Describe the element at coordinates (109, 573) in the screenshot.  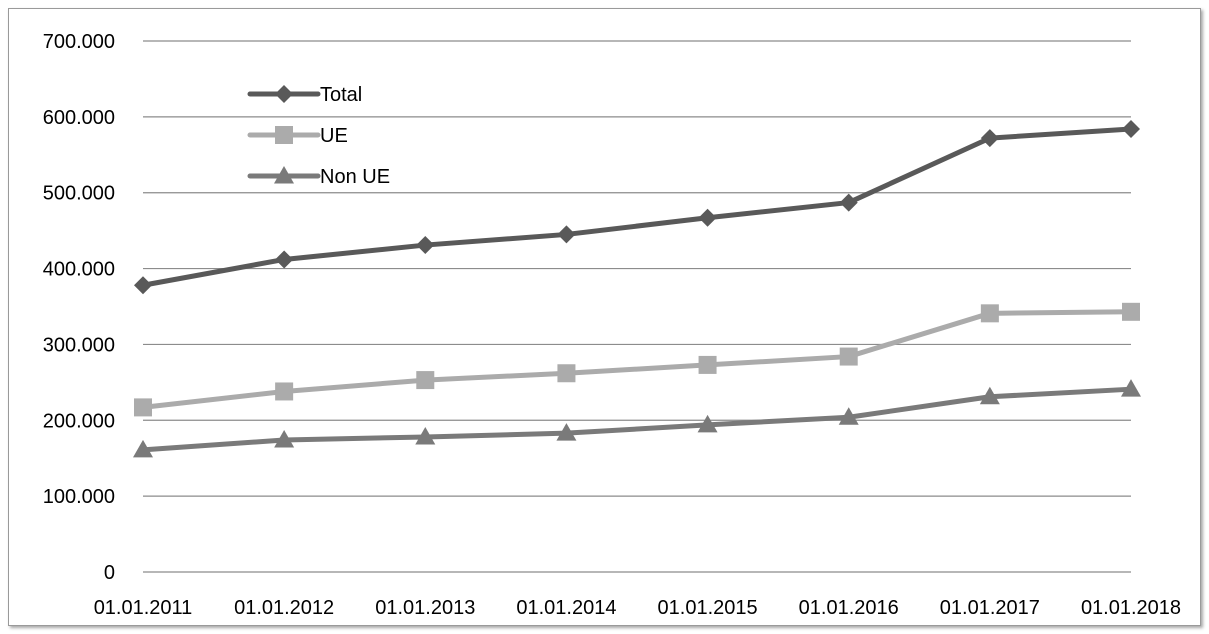
I see `y-tick-label: 0` at that location.